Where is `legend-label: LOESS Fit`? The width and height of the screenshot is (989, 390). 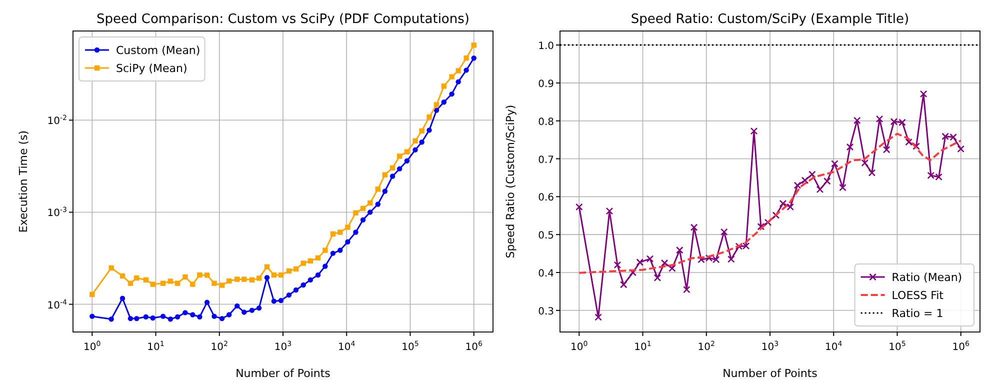
legend-label: LOESS Fit is located at coordinates (918, 295).